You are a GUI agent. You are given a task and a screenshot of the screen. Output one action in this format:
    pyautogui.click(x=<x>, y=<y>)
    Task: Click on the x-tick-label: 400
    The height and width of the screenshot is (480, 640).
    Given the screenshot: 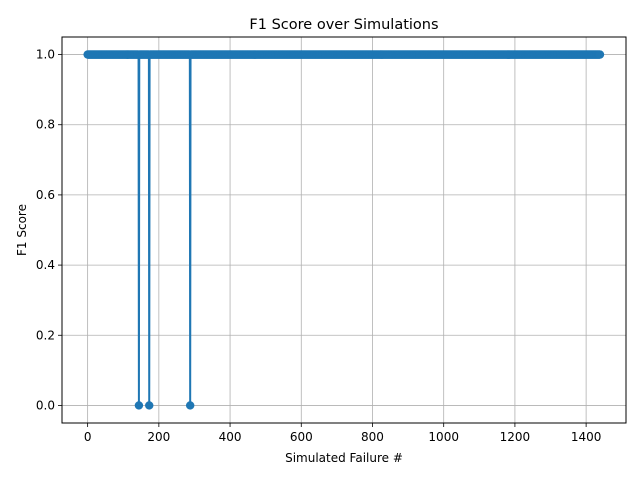 What is the action you would take?
    pyautogui.click(x=230, y=437)
    